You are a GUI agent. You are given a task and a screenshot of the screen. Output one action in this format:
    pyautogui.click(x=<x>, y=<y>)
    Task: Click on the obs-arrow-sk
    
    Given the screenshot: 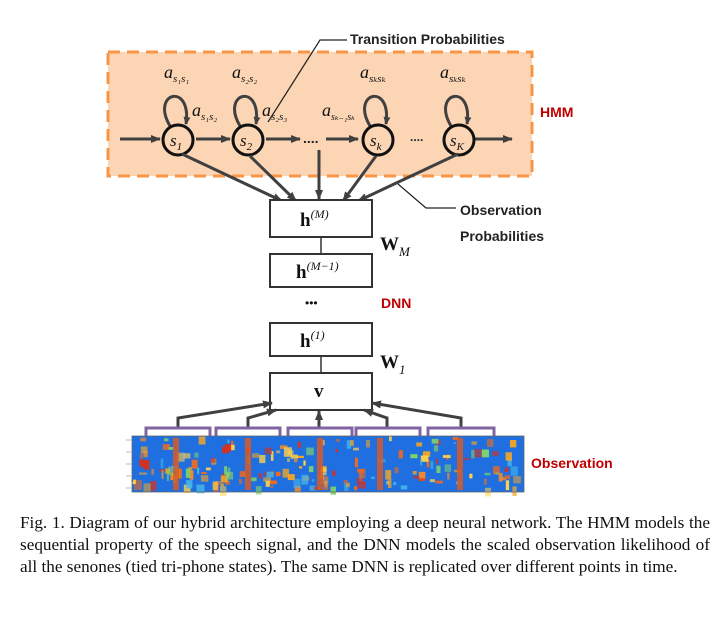 What is the action you would take?
    pyautogui.click(x=359, y=178)
    